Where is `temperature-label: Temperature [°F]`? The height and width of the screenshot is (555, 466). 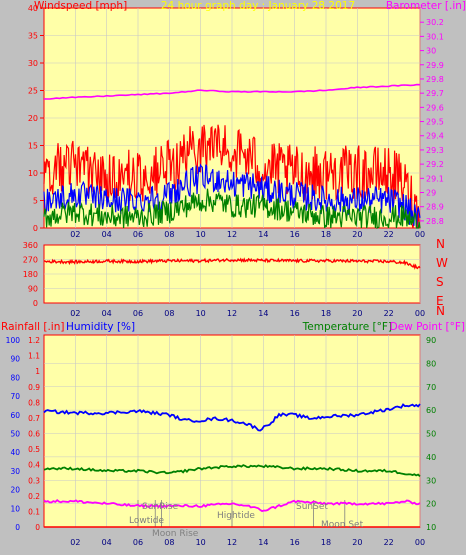 temperature-label: Temperature [°F] is located at coordinates (347, 327).